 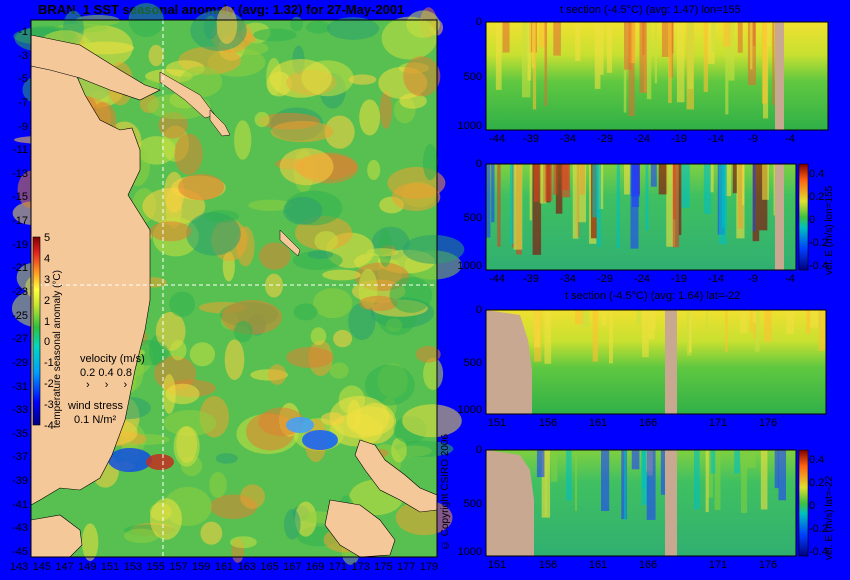 What do you see at coordinates (472, 217) in the screenshot?
I see `panel2-y-tick: 500` at bounding box center [472, 217].